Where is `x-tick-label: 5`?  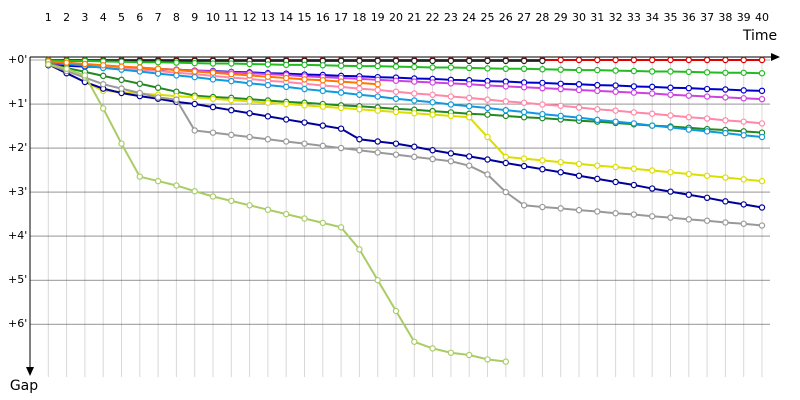 x-tick-label: 5 is located at coordinates (121, 17).